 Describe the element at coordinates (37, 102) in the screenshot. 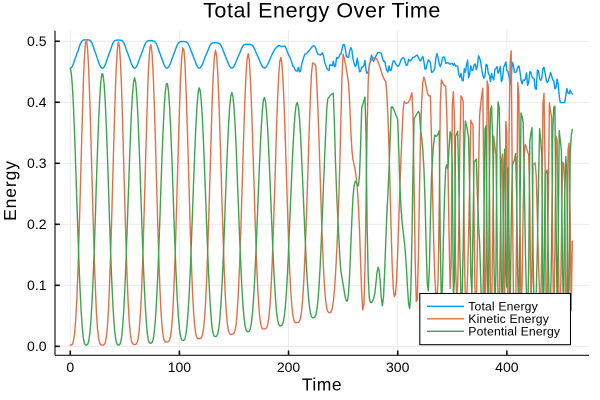

I see `svg-text: 0.4` at that location.